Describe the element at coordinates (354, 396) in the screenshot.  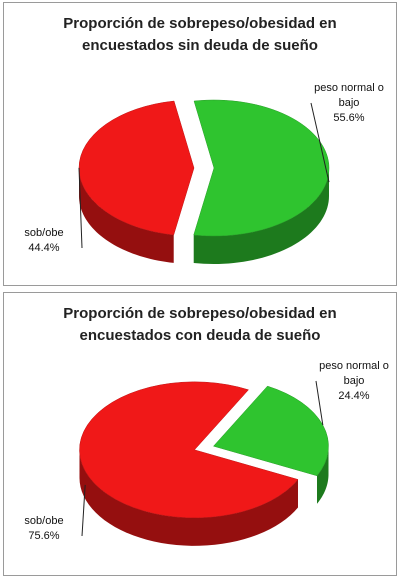
I see `value-label: 24.4%` at that location.